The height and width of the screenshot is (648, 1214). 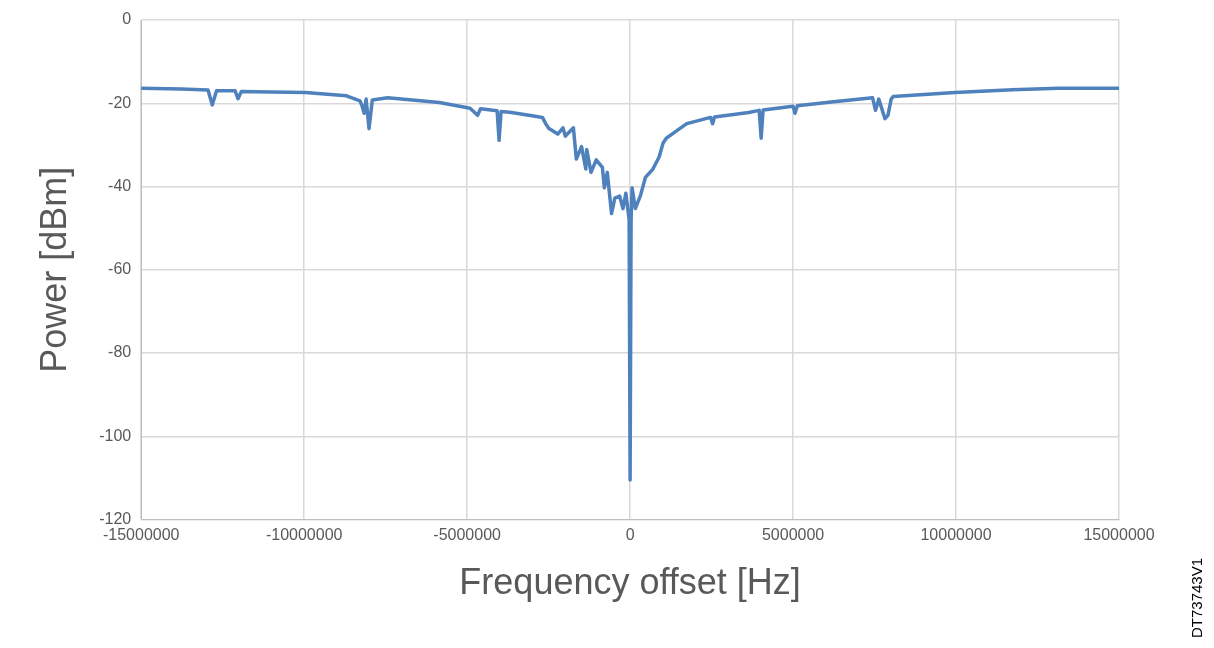 I want to click on x-tick-label: -10000000, so click(x=304, y=534).